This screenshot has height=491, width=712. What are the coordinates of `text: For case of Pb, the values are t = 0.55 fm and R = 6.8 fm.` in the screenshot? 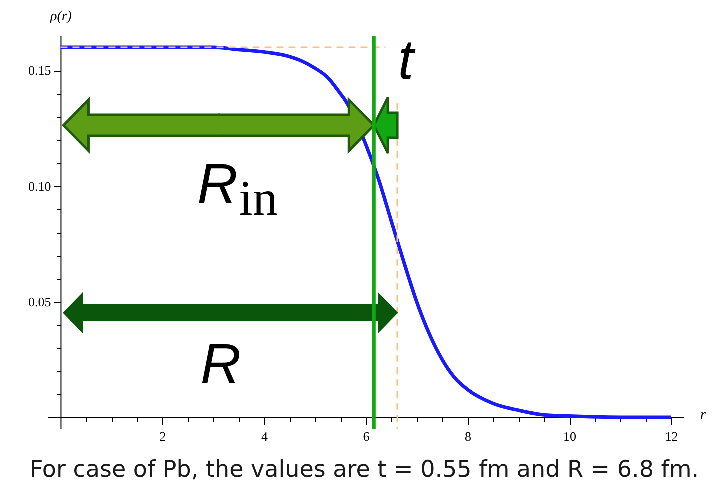 It's located at (365, 470).